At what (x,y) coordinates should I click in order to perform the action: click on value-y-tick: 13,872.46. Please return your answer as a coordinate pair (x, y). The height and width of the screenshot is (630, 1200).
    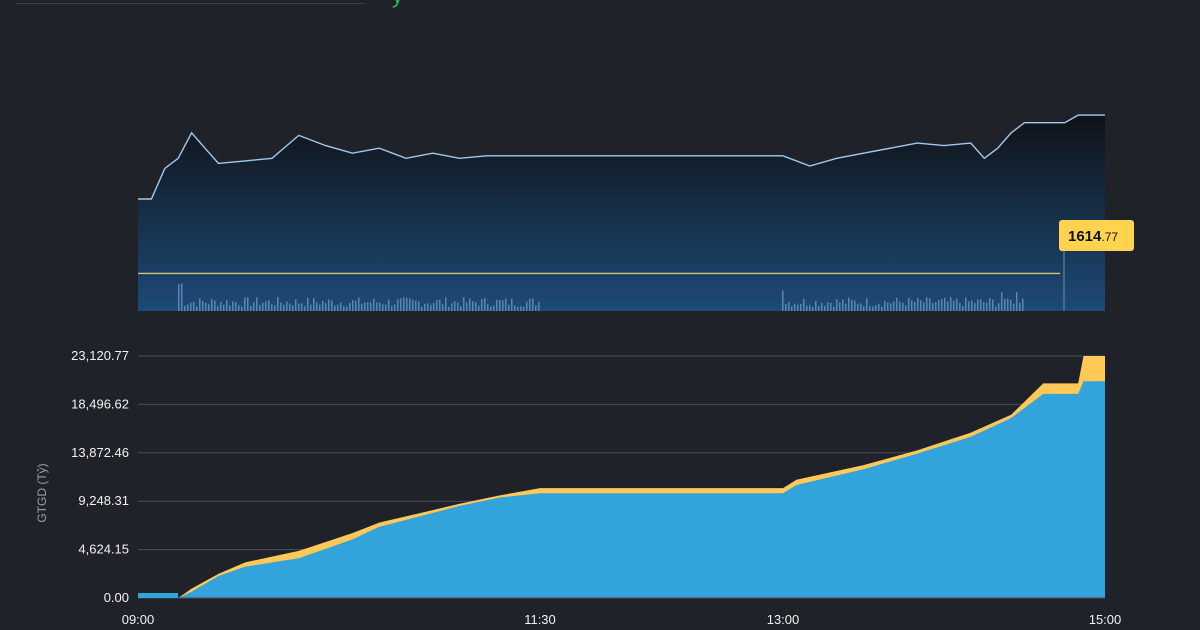
    Looking at the image, I should click on (100, 452).